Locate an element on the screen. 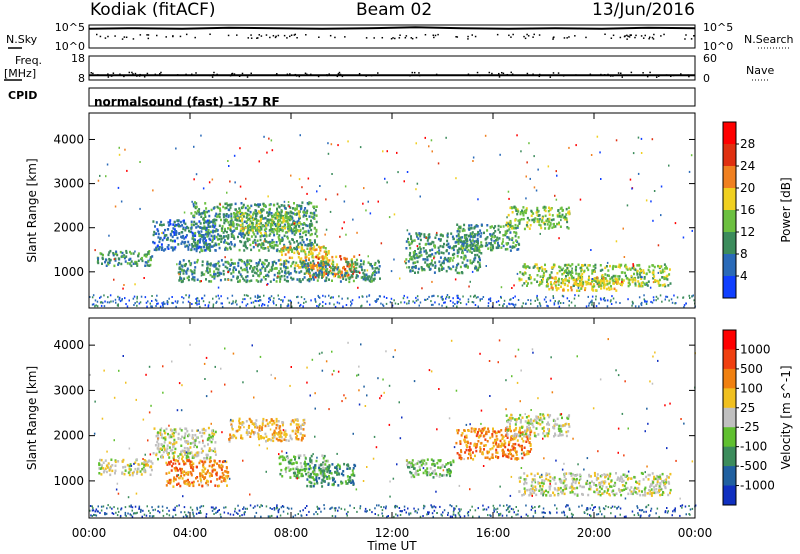 This screenshot has width=800, height=554. y-axis-label: Slant Range [km] is located at coordinates (32, 210).